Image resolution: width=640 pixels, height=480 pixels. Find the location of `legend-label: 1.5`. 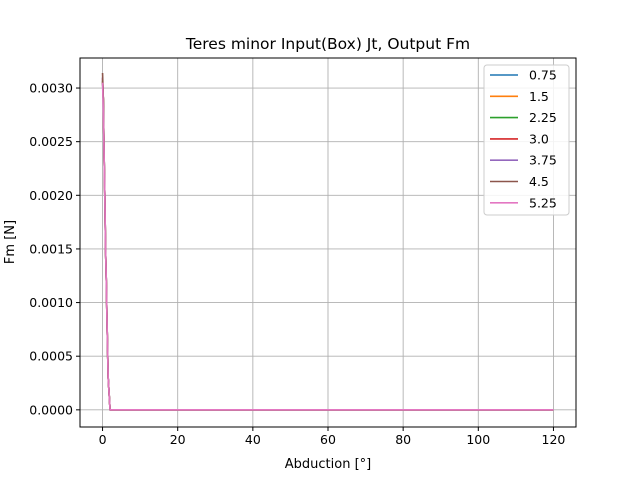

legend-label: 1.5 is located at coordinates (539, 96).